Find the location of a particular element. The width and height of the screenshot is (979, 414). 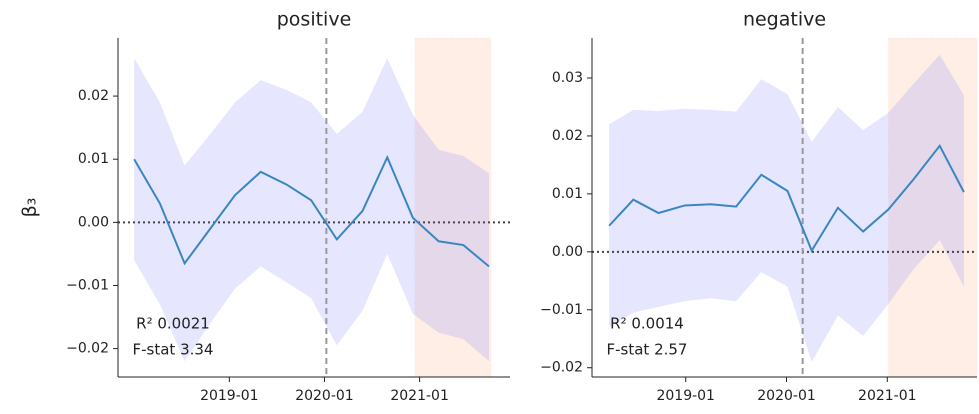

annotation: F-stat 2.57 is located at coordinates (647, 350).